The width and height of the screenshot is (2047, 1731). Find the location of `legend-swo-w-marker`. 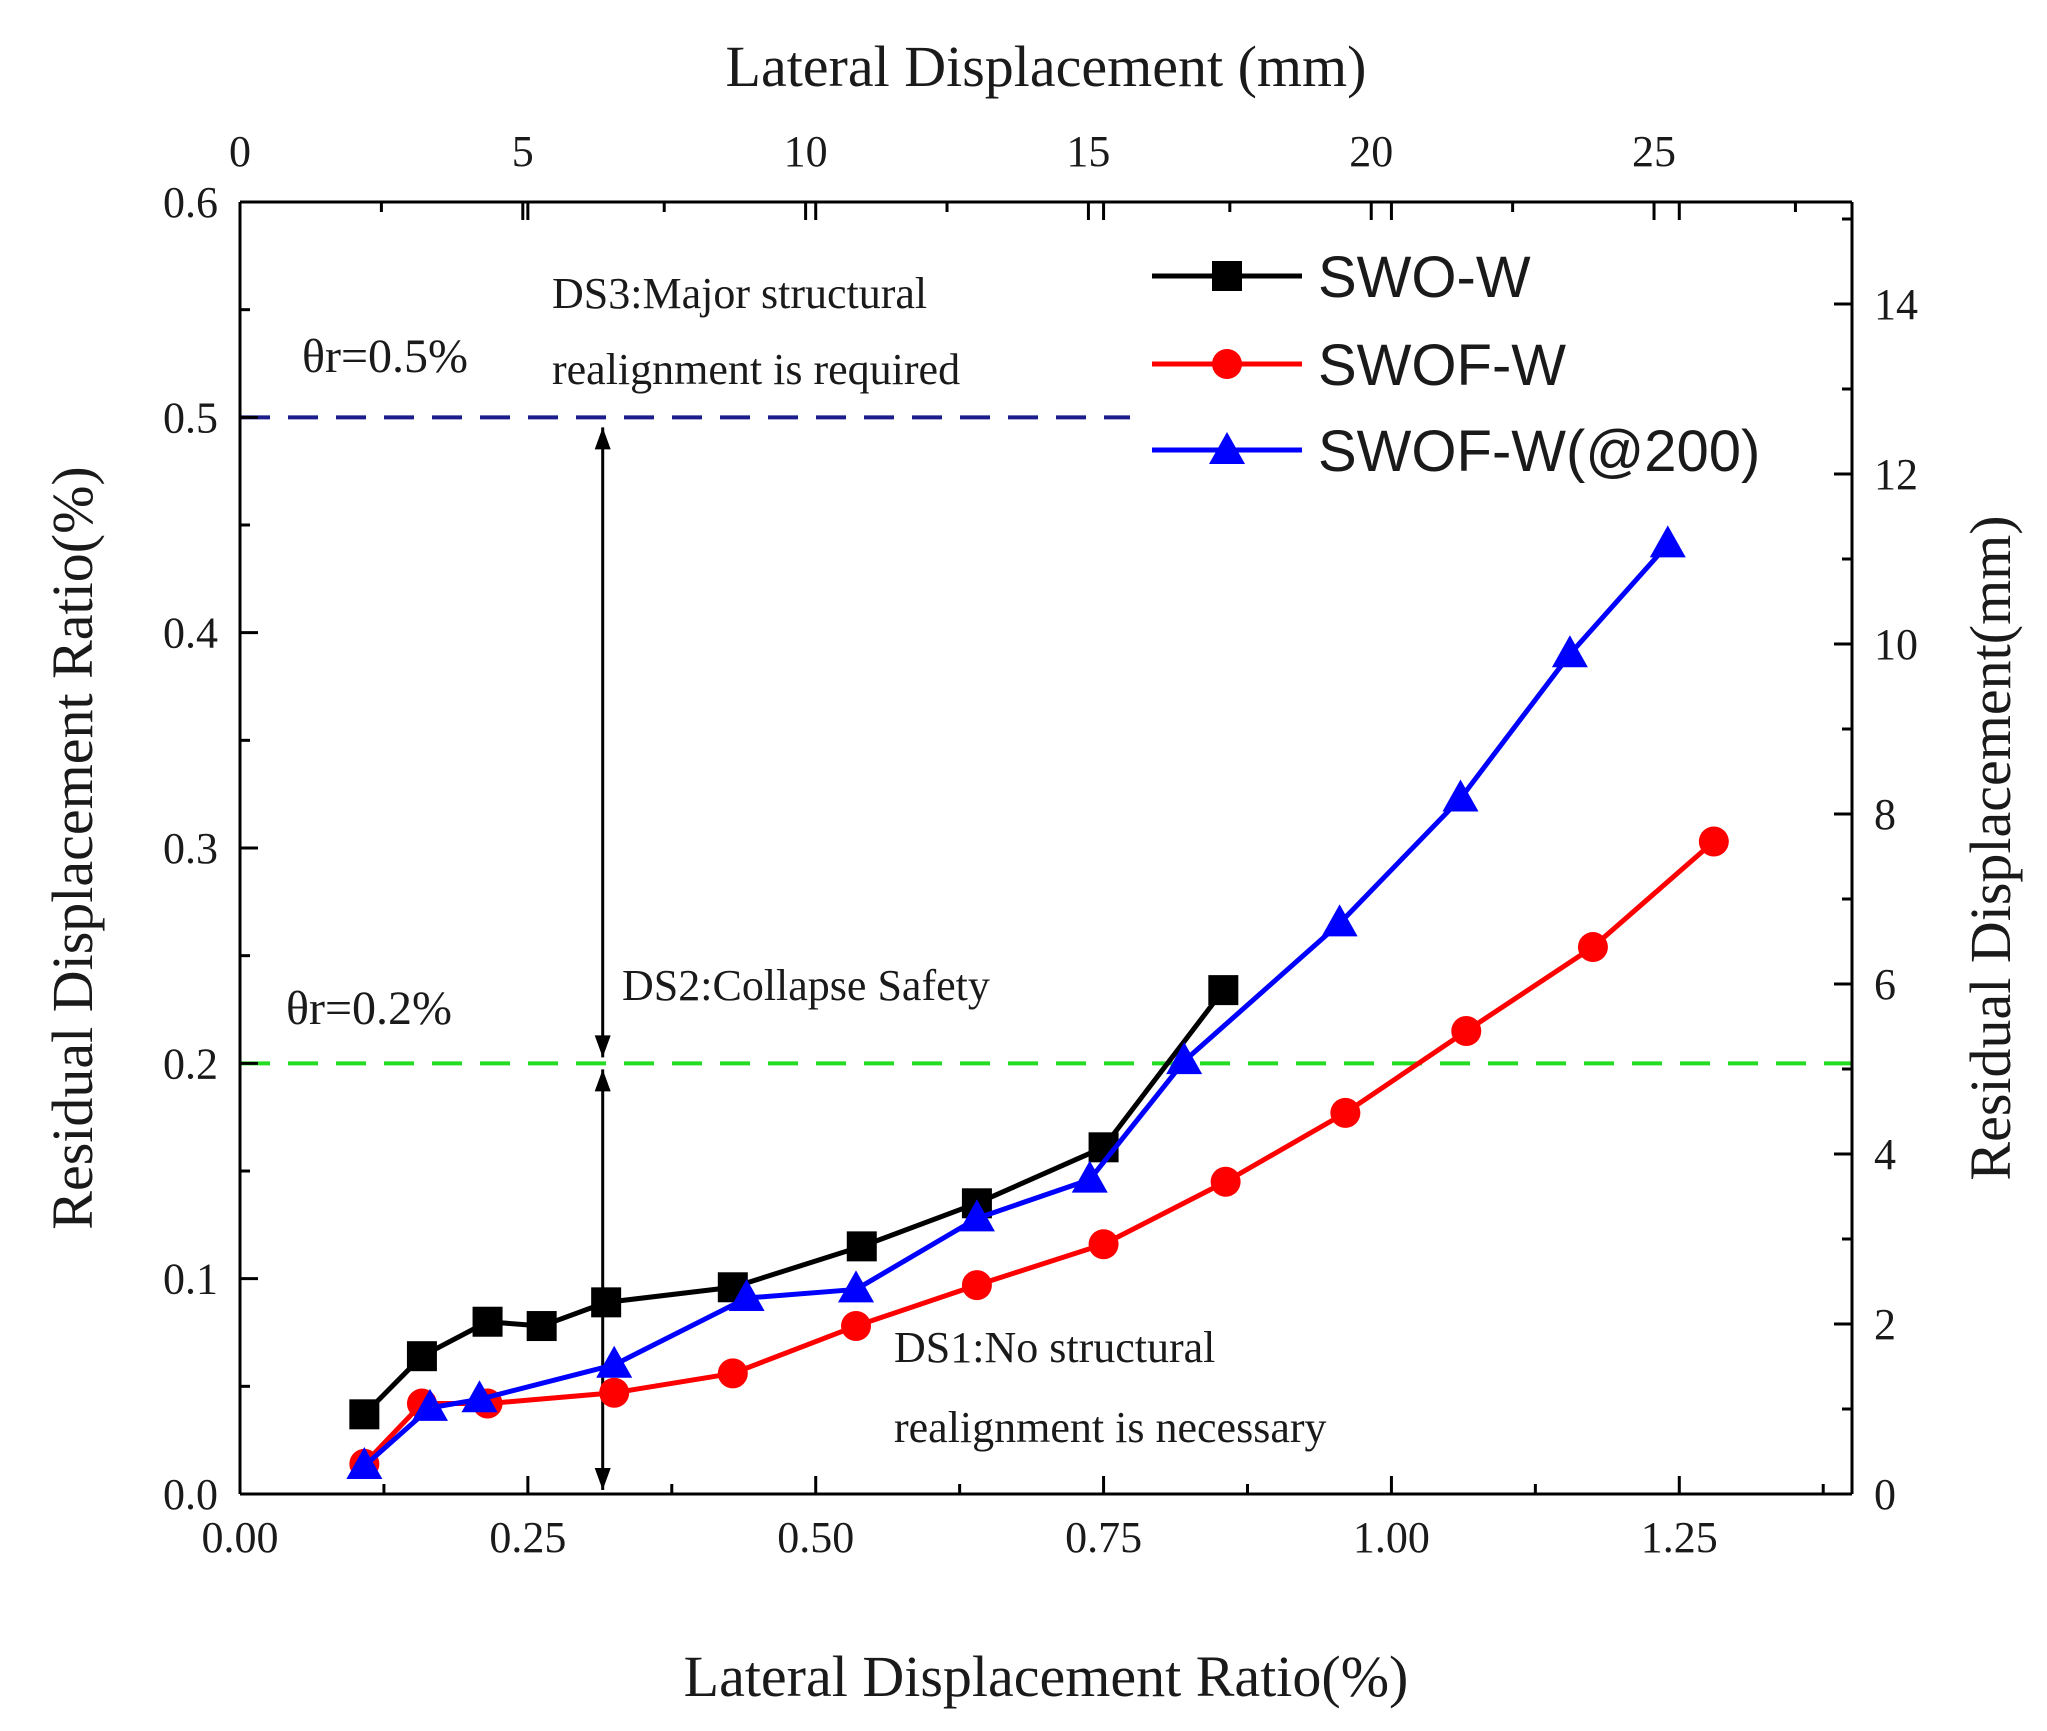

legend-swo-w-marker is located at coordinates (1227, 276).